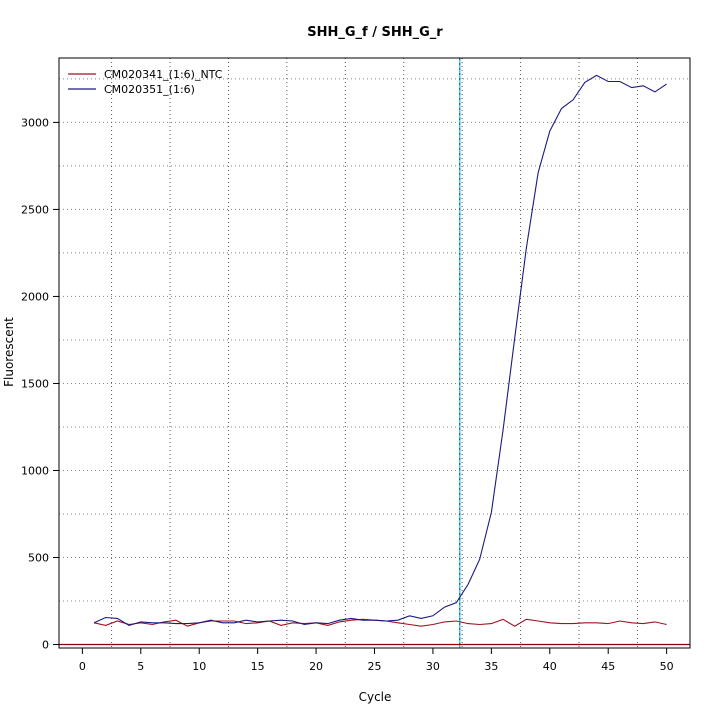 The image size is (720, 720). What do you see at coordinates (82, 666) in the screenshot?
I see `x-tick-label: 0` at bounding box center [82, 666].